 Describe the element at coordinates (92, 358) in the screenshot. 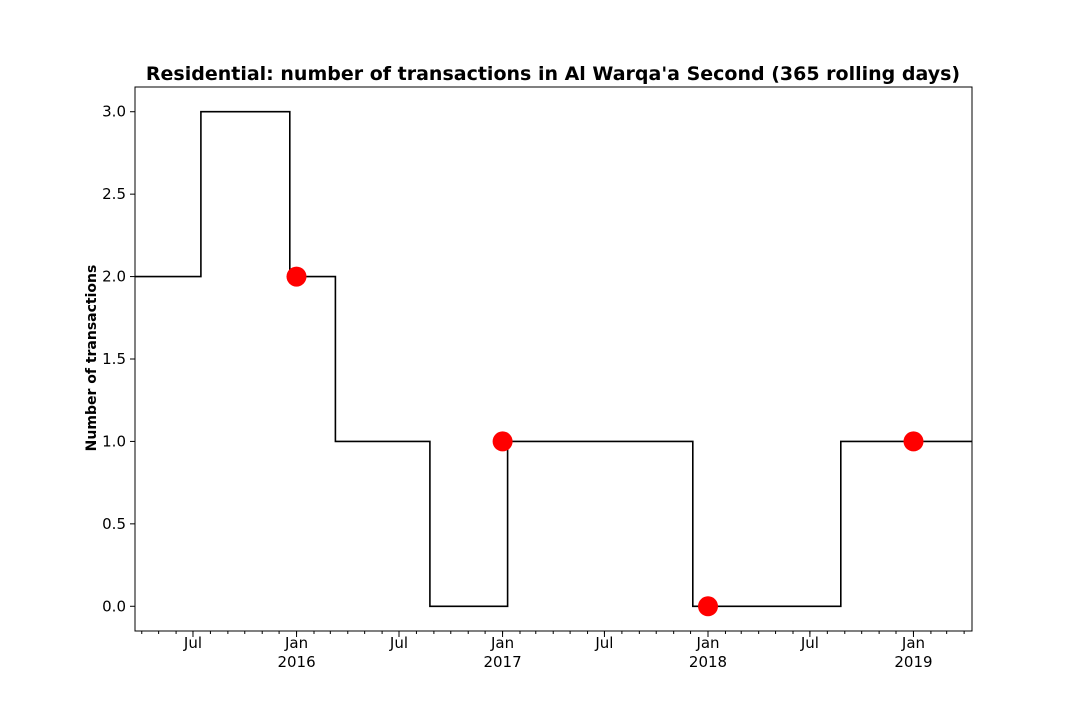

I see `y-axis-label: Number of transactions` at that location.